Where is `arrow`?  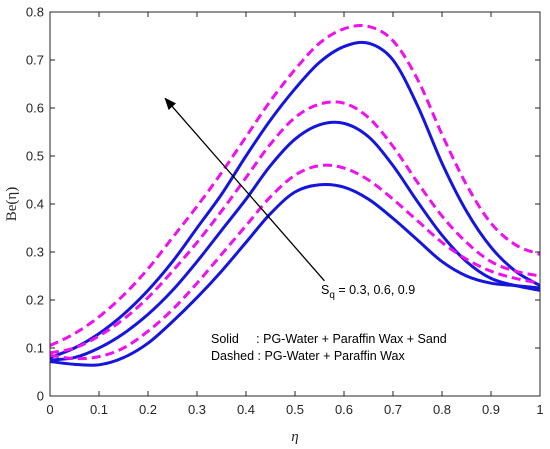 arrow is located at coordinates (244, 189).